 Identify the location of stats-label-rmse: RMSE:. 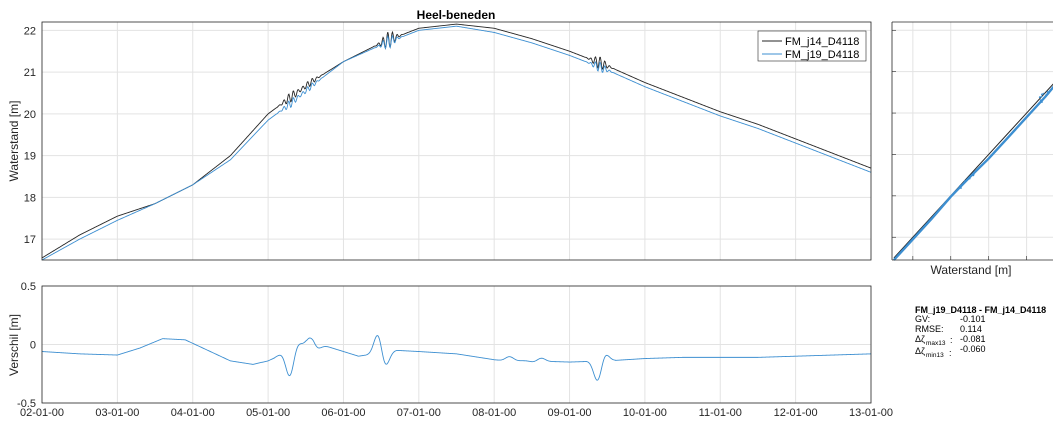
(929, 329).